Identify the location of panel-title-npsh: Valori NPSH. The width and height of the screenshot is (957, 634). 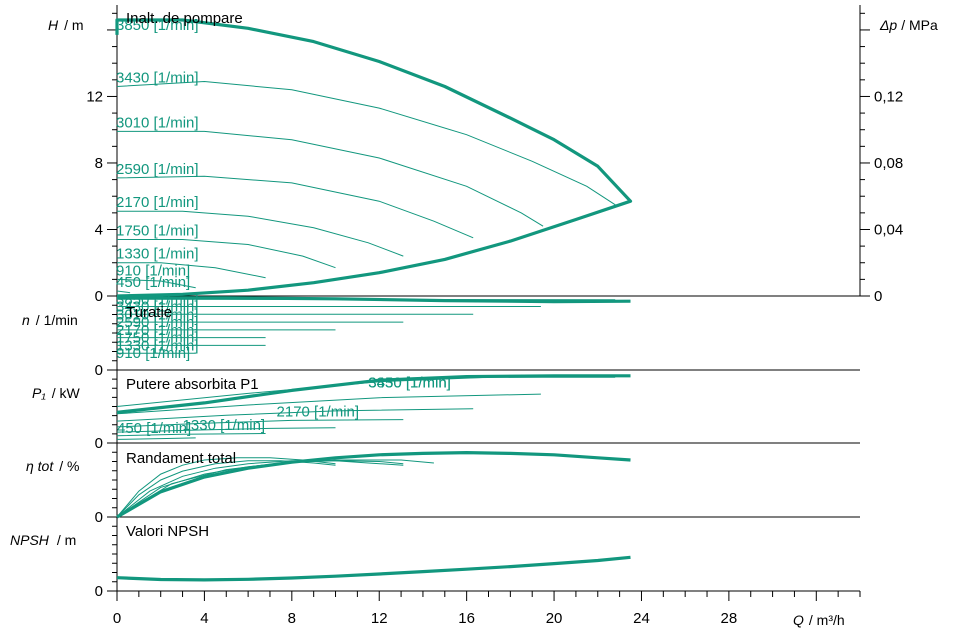
(167, 531).